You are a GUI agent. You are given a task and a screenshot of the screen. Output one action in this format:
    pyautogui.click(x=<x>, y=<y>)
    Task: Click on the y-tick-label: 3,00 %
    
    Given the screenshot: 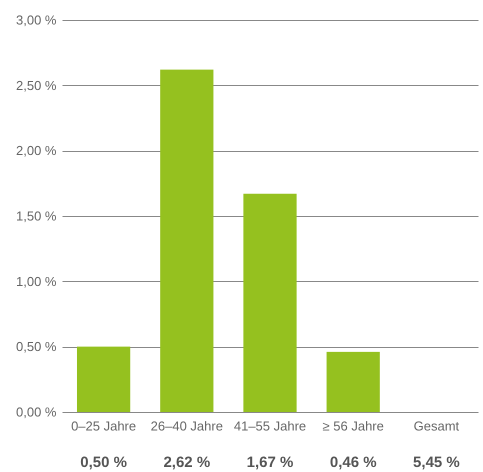 What is the action you would take?
    pyautogui.click(x=36, y=20)
    